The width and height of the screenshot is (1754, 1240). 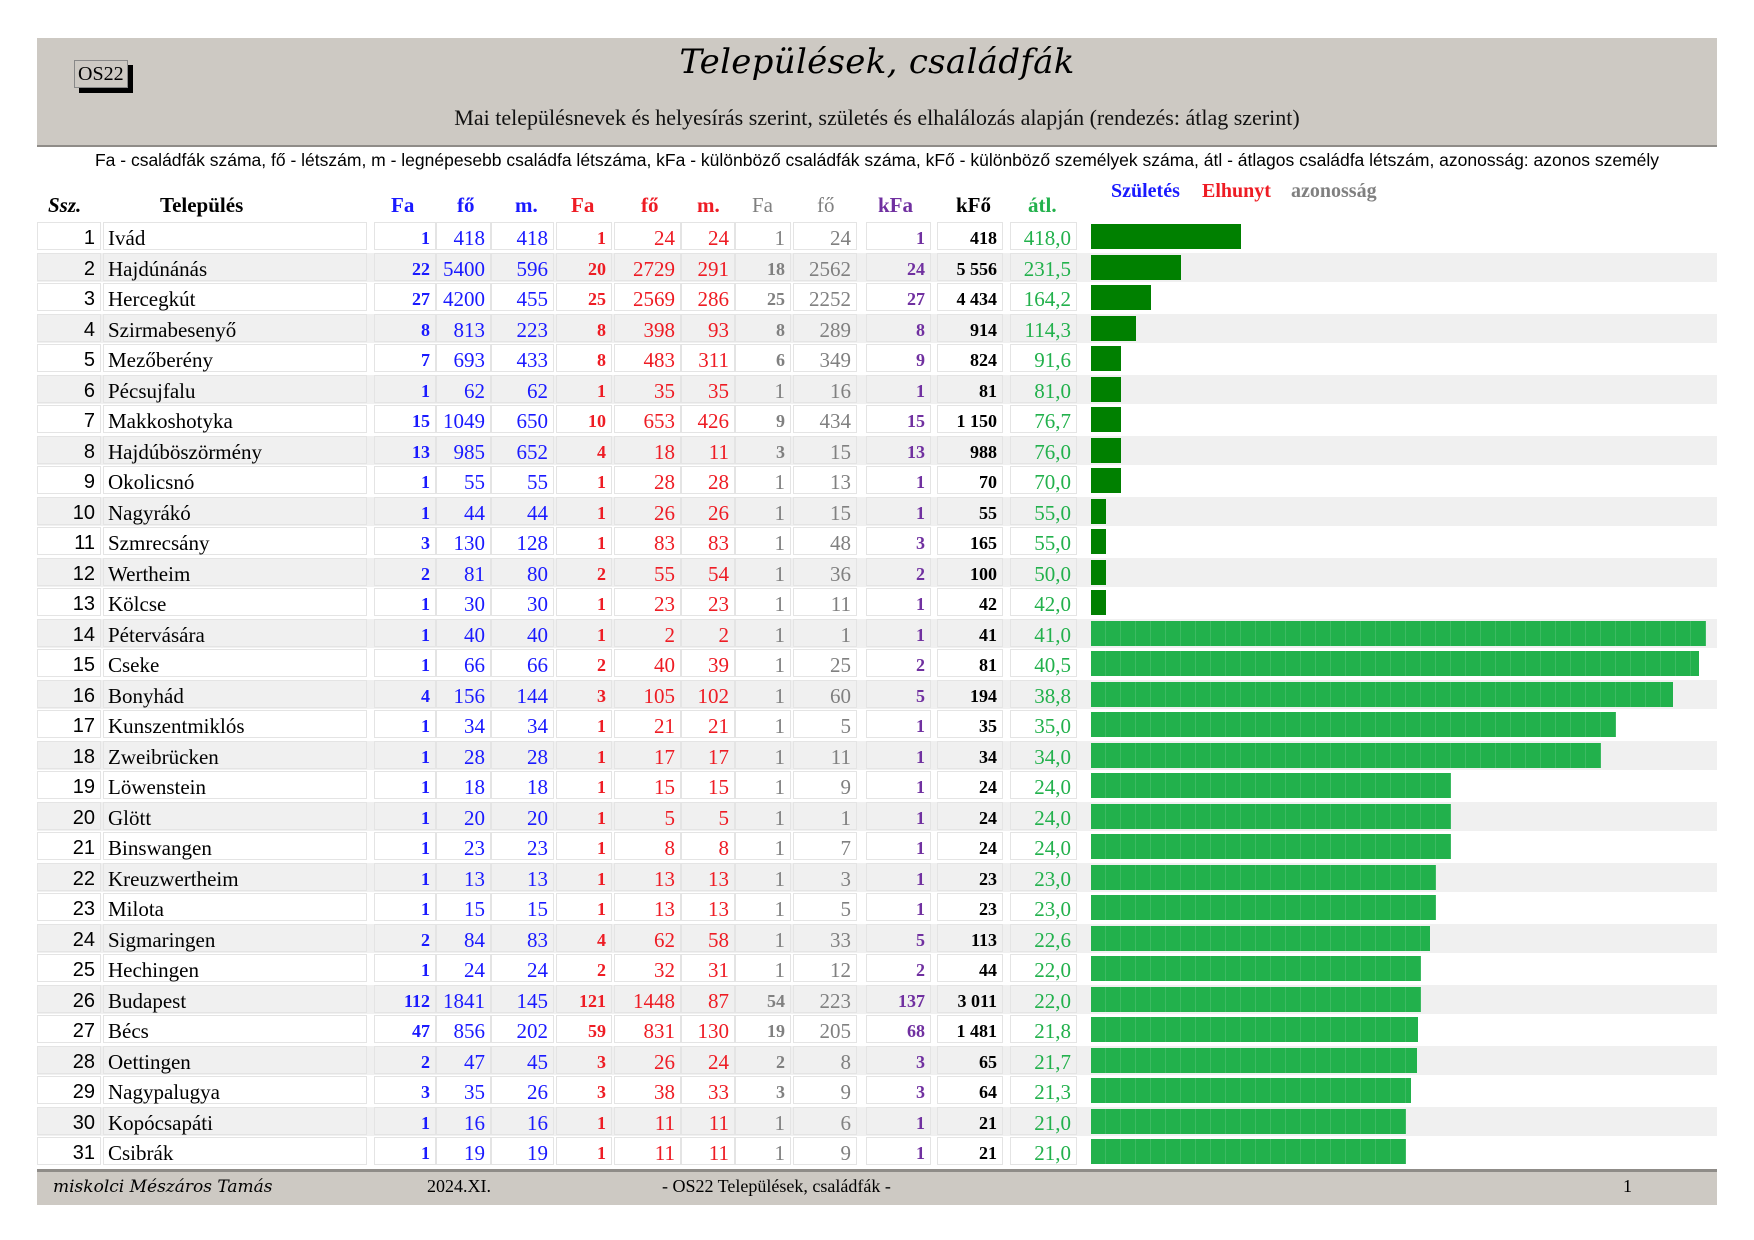 What do you see at coordinates (463, 1090) in the screenshot?
I see `cell-birth-fo: 35` at bounding box center [463, 1090].